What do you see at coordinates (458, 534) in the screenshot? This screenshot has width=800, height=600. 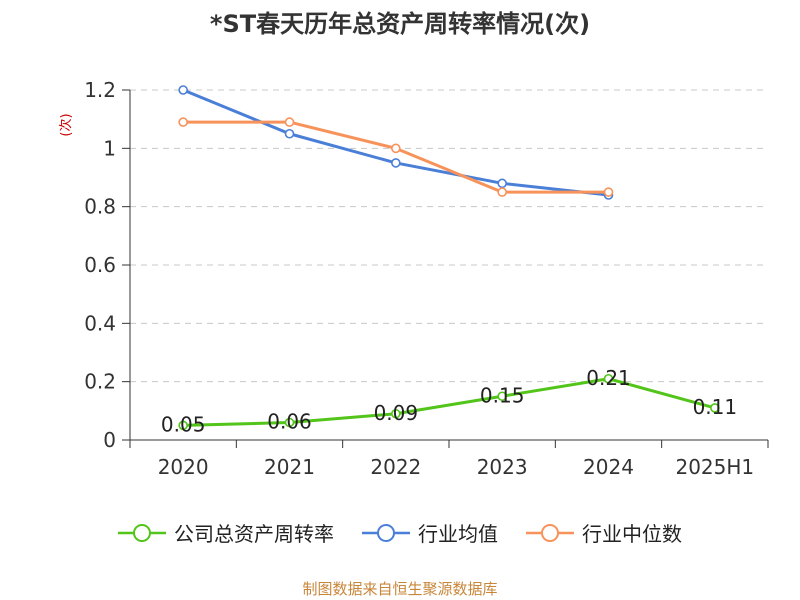 I see `legend-label: 行业均值` at bounding box center [458, 534].